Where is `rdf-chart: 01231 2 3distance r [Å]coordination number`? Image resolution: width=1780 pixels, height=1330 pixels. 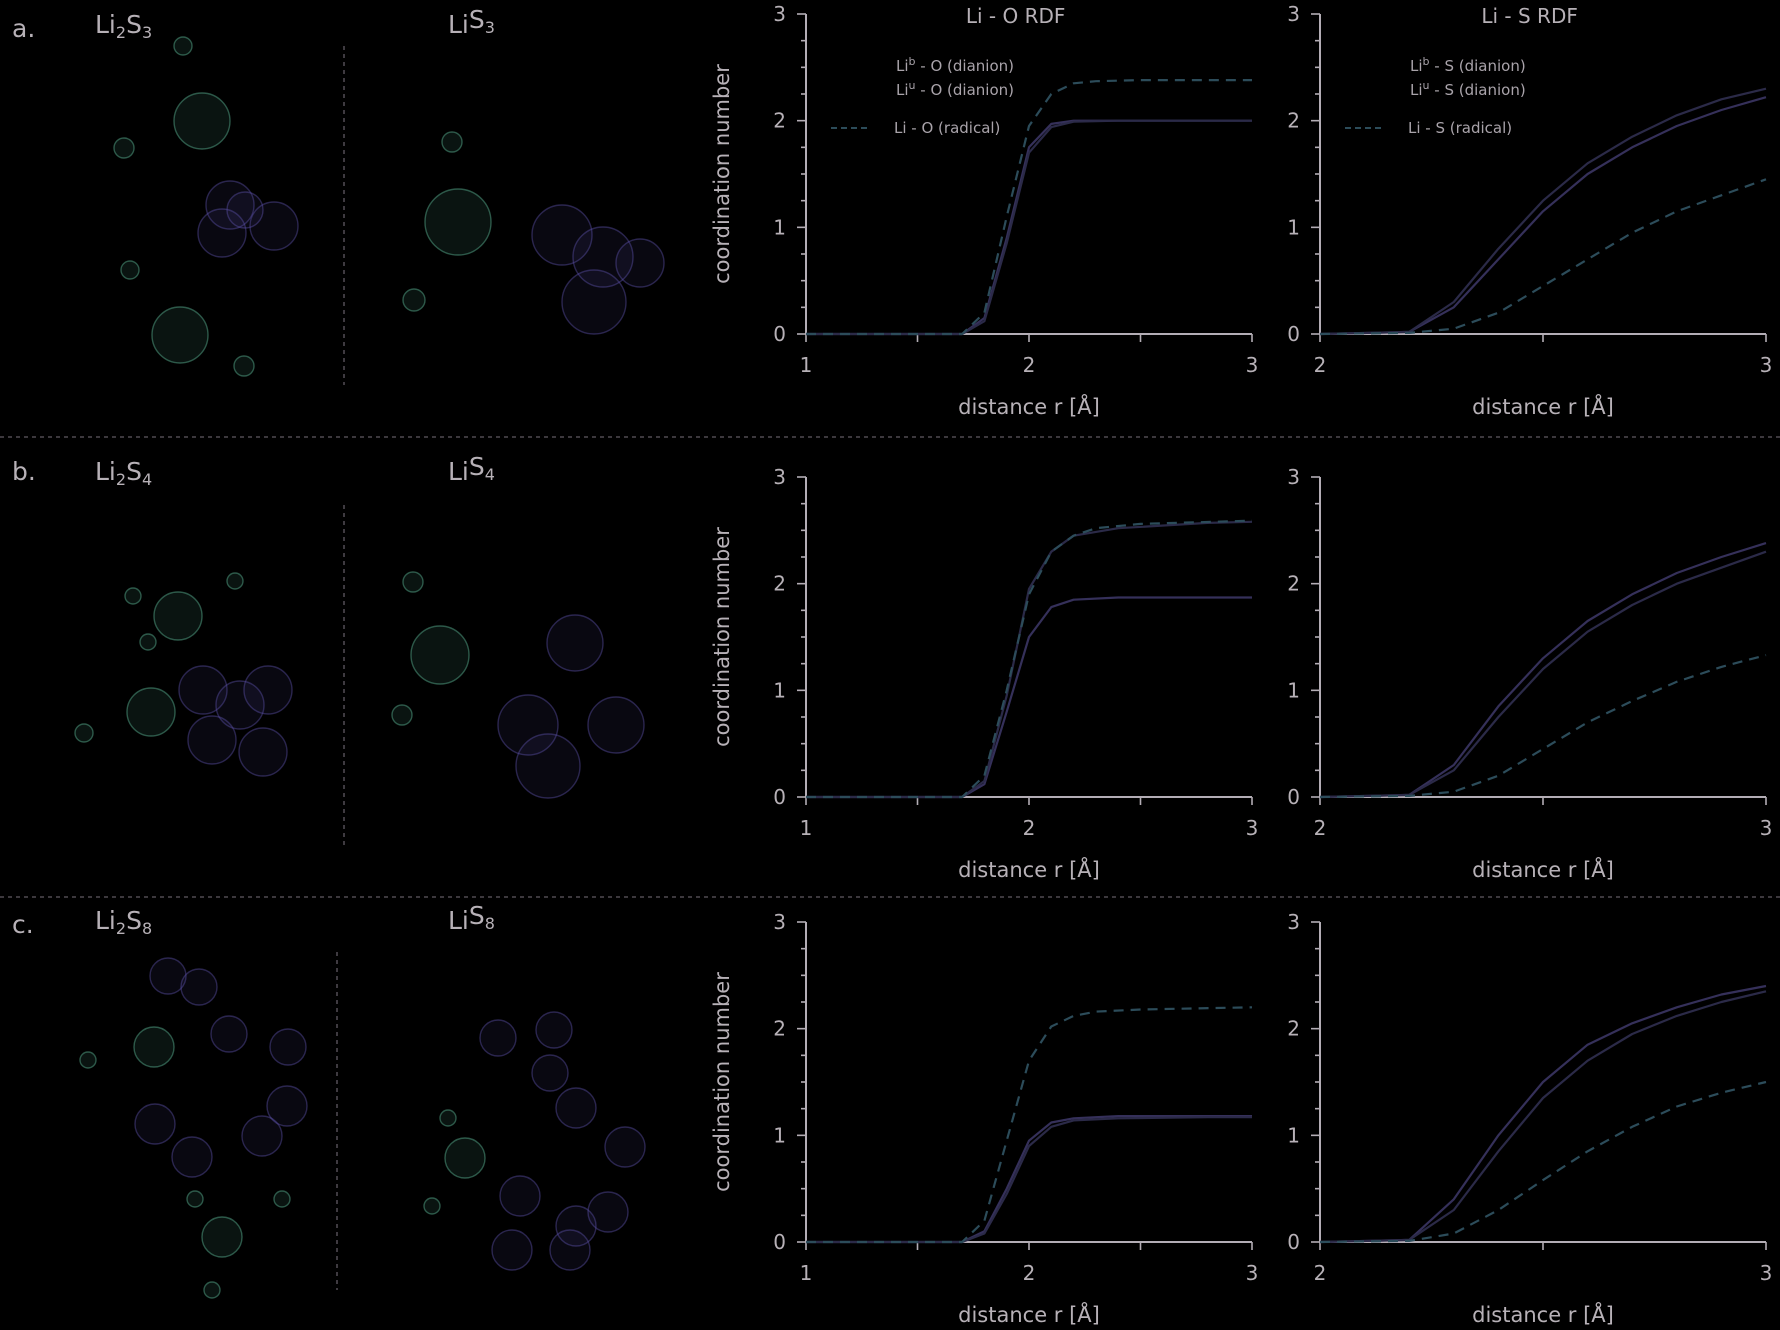
rdf-chart: 01231 2 3distance r [Å]coordination number is located at coordinates (984, 673).